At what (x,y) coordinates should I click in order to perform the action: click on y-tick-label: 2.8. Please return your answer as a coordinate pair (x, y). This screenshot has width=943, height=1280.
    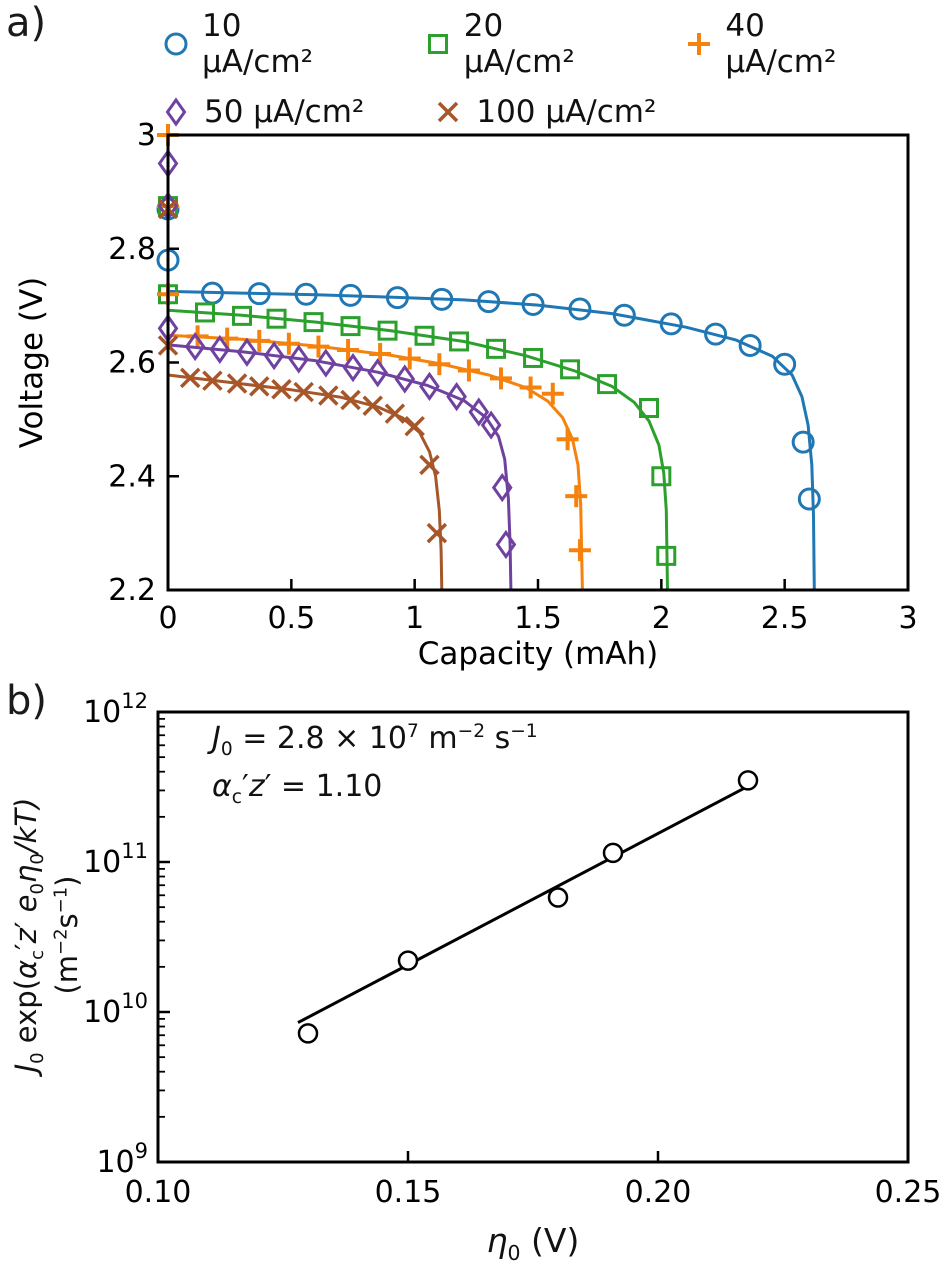
    Looking at the image, I should click on (132, 249).